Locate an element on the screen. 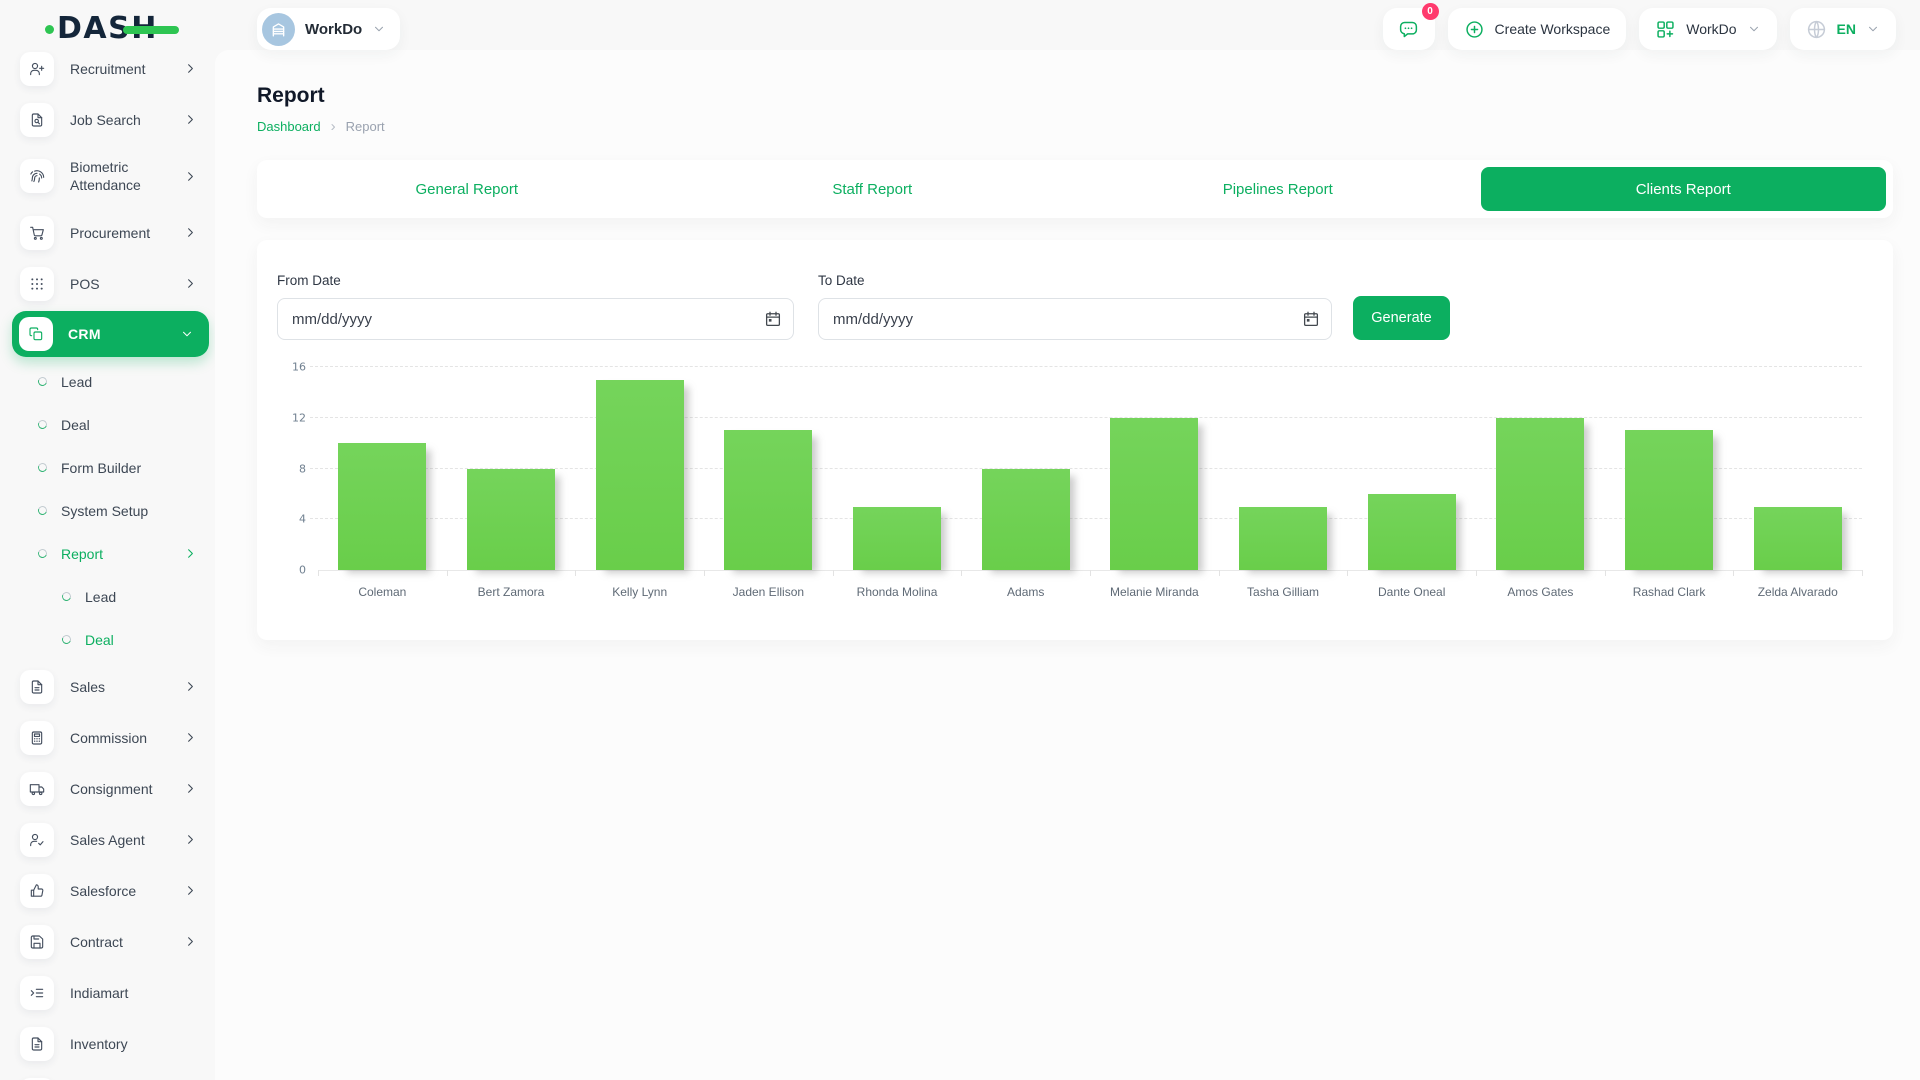 Image resolution: width=1920 pixels, height=1080 pixels. sidebar-item-label: Indiamart is located at coordinates (99, 992).